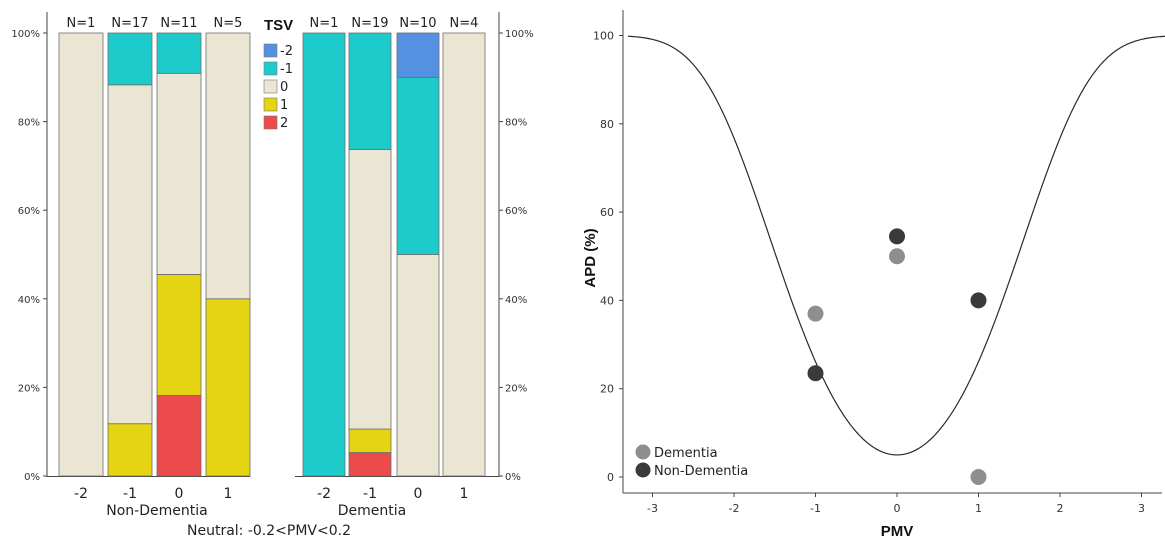 The image size is (1165, 541). What do you see at coordinates (686, 453) in the screenshot?
I see `legend-label: Dementia` at bounding box center [686, 453].